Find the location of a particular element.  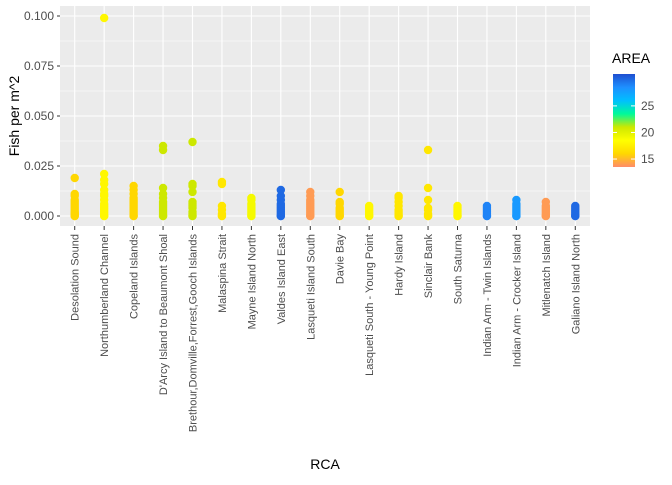

y-axis: 0.000 0.025 0.050 0.075 0.100 is located at coordinates (42, 116).